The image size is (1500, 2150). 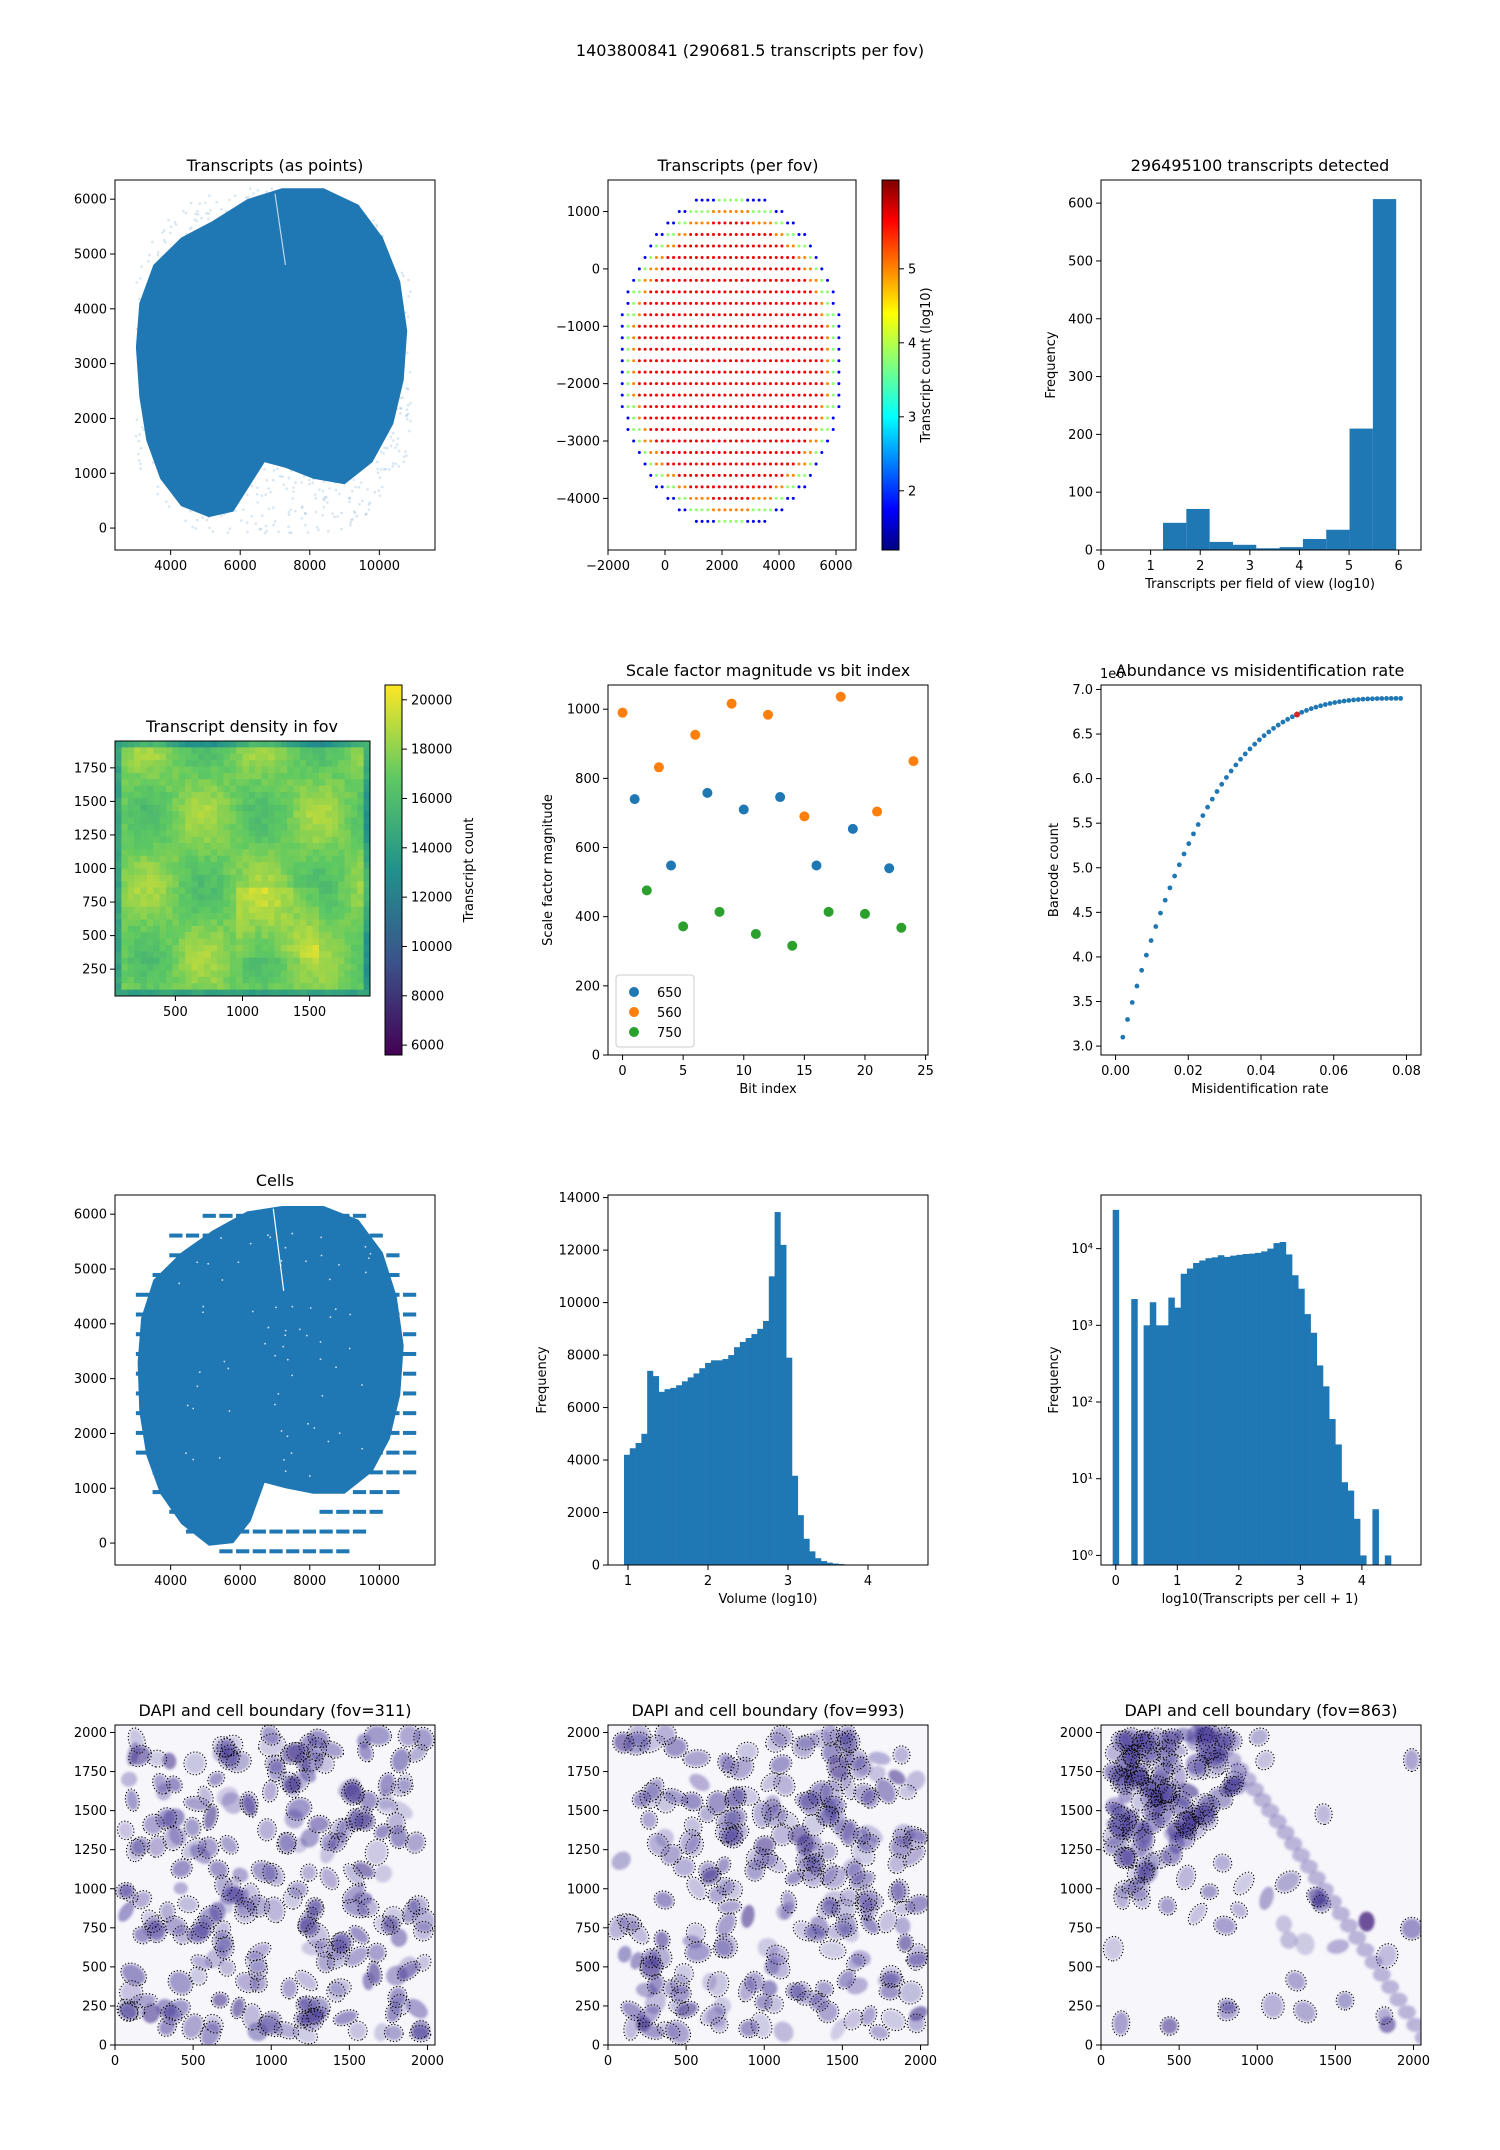 What do you see at coordinates (393, 1472) in the screenshot?
I see `cell-row` at bounding box center [393, 1472].